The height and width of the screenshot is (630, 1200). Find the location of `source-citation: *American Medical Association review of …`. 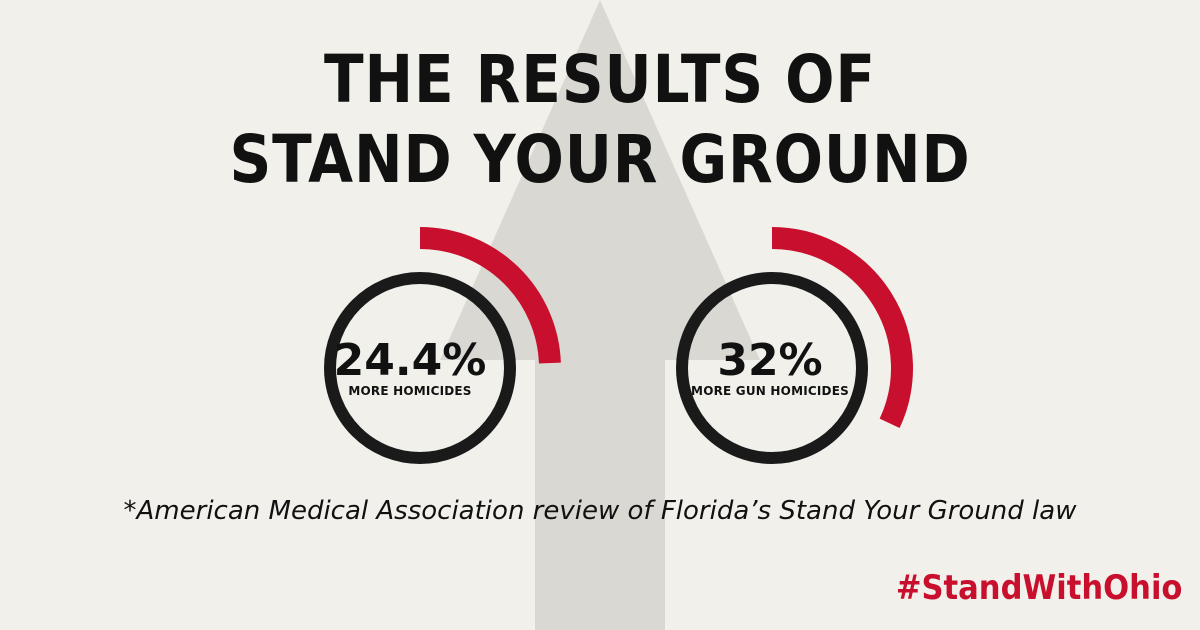

source-citation: *American Medical Association review of … is located at coordinates (600, 511).